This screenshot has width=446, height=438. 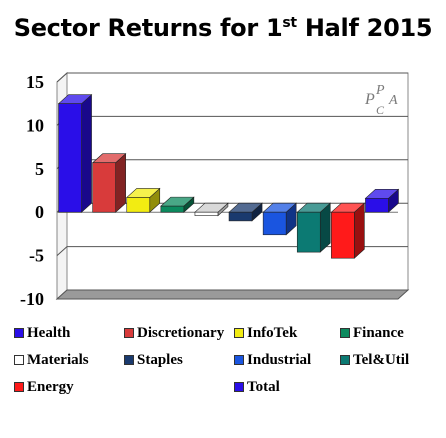 I want to click on legend-item: Total, so click(x=257, y=387).